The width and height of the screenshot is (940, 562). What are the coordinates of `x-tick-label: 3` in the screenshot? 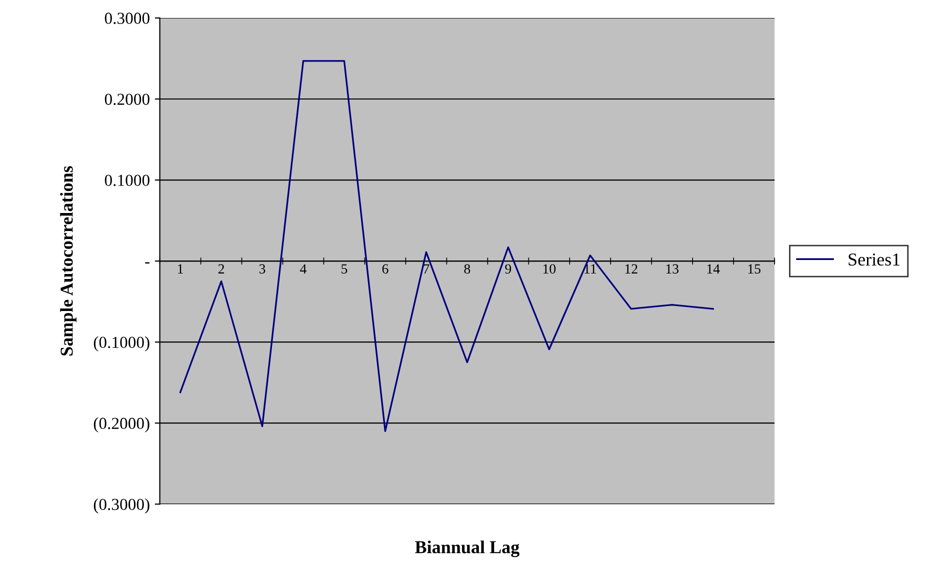 It's located at (262, 269).